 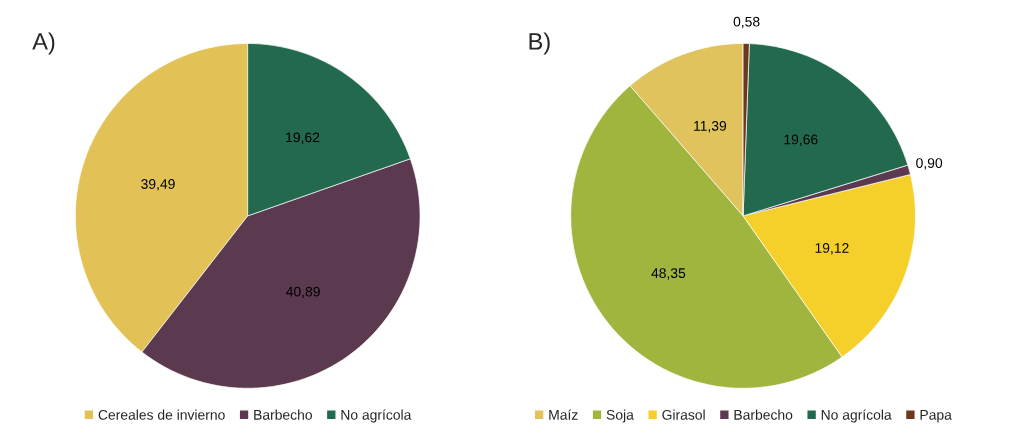 I want to click on legend-label: Girasol, so click(x=683, y=414).